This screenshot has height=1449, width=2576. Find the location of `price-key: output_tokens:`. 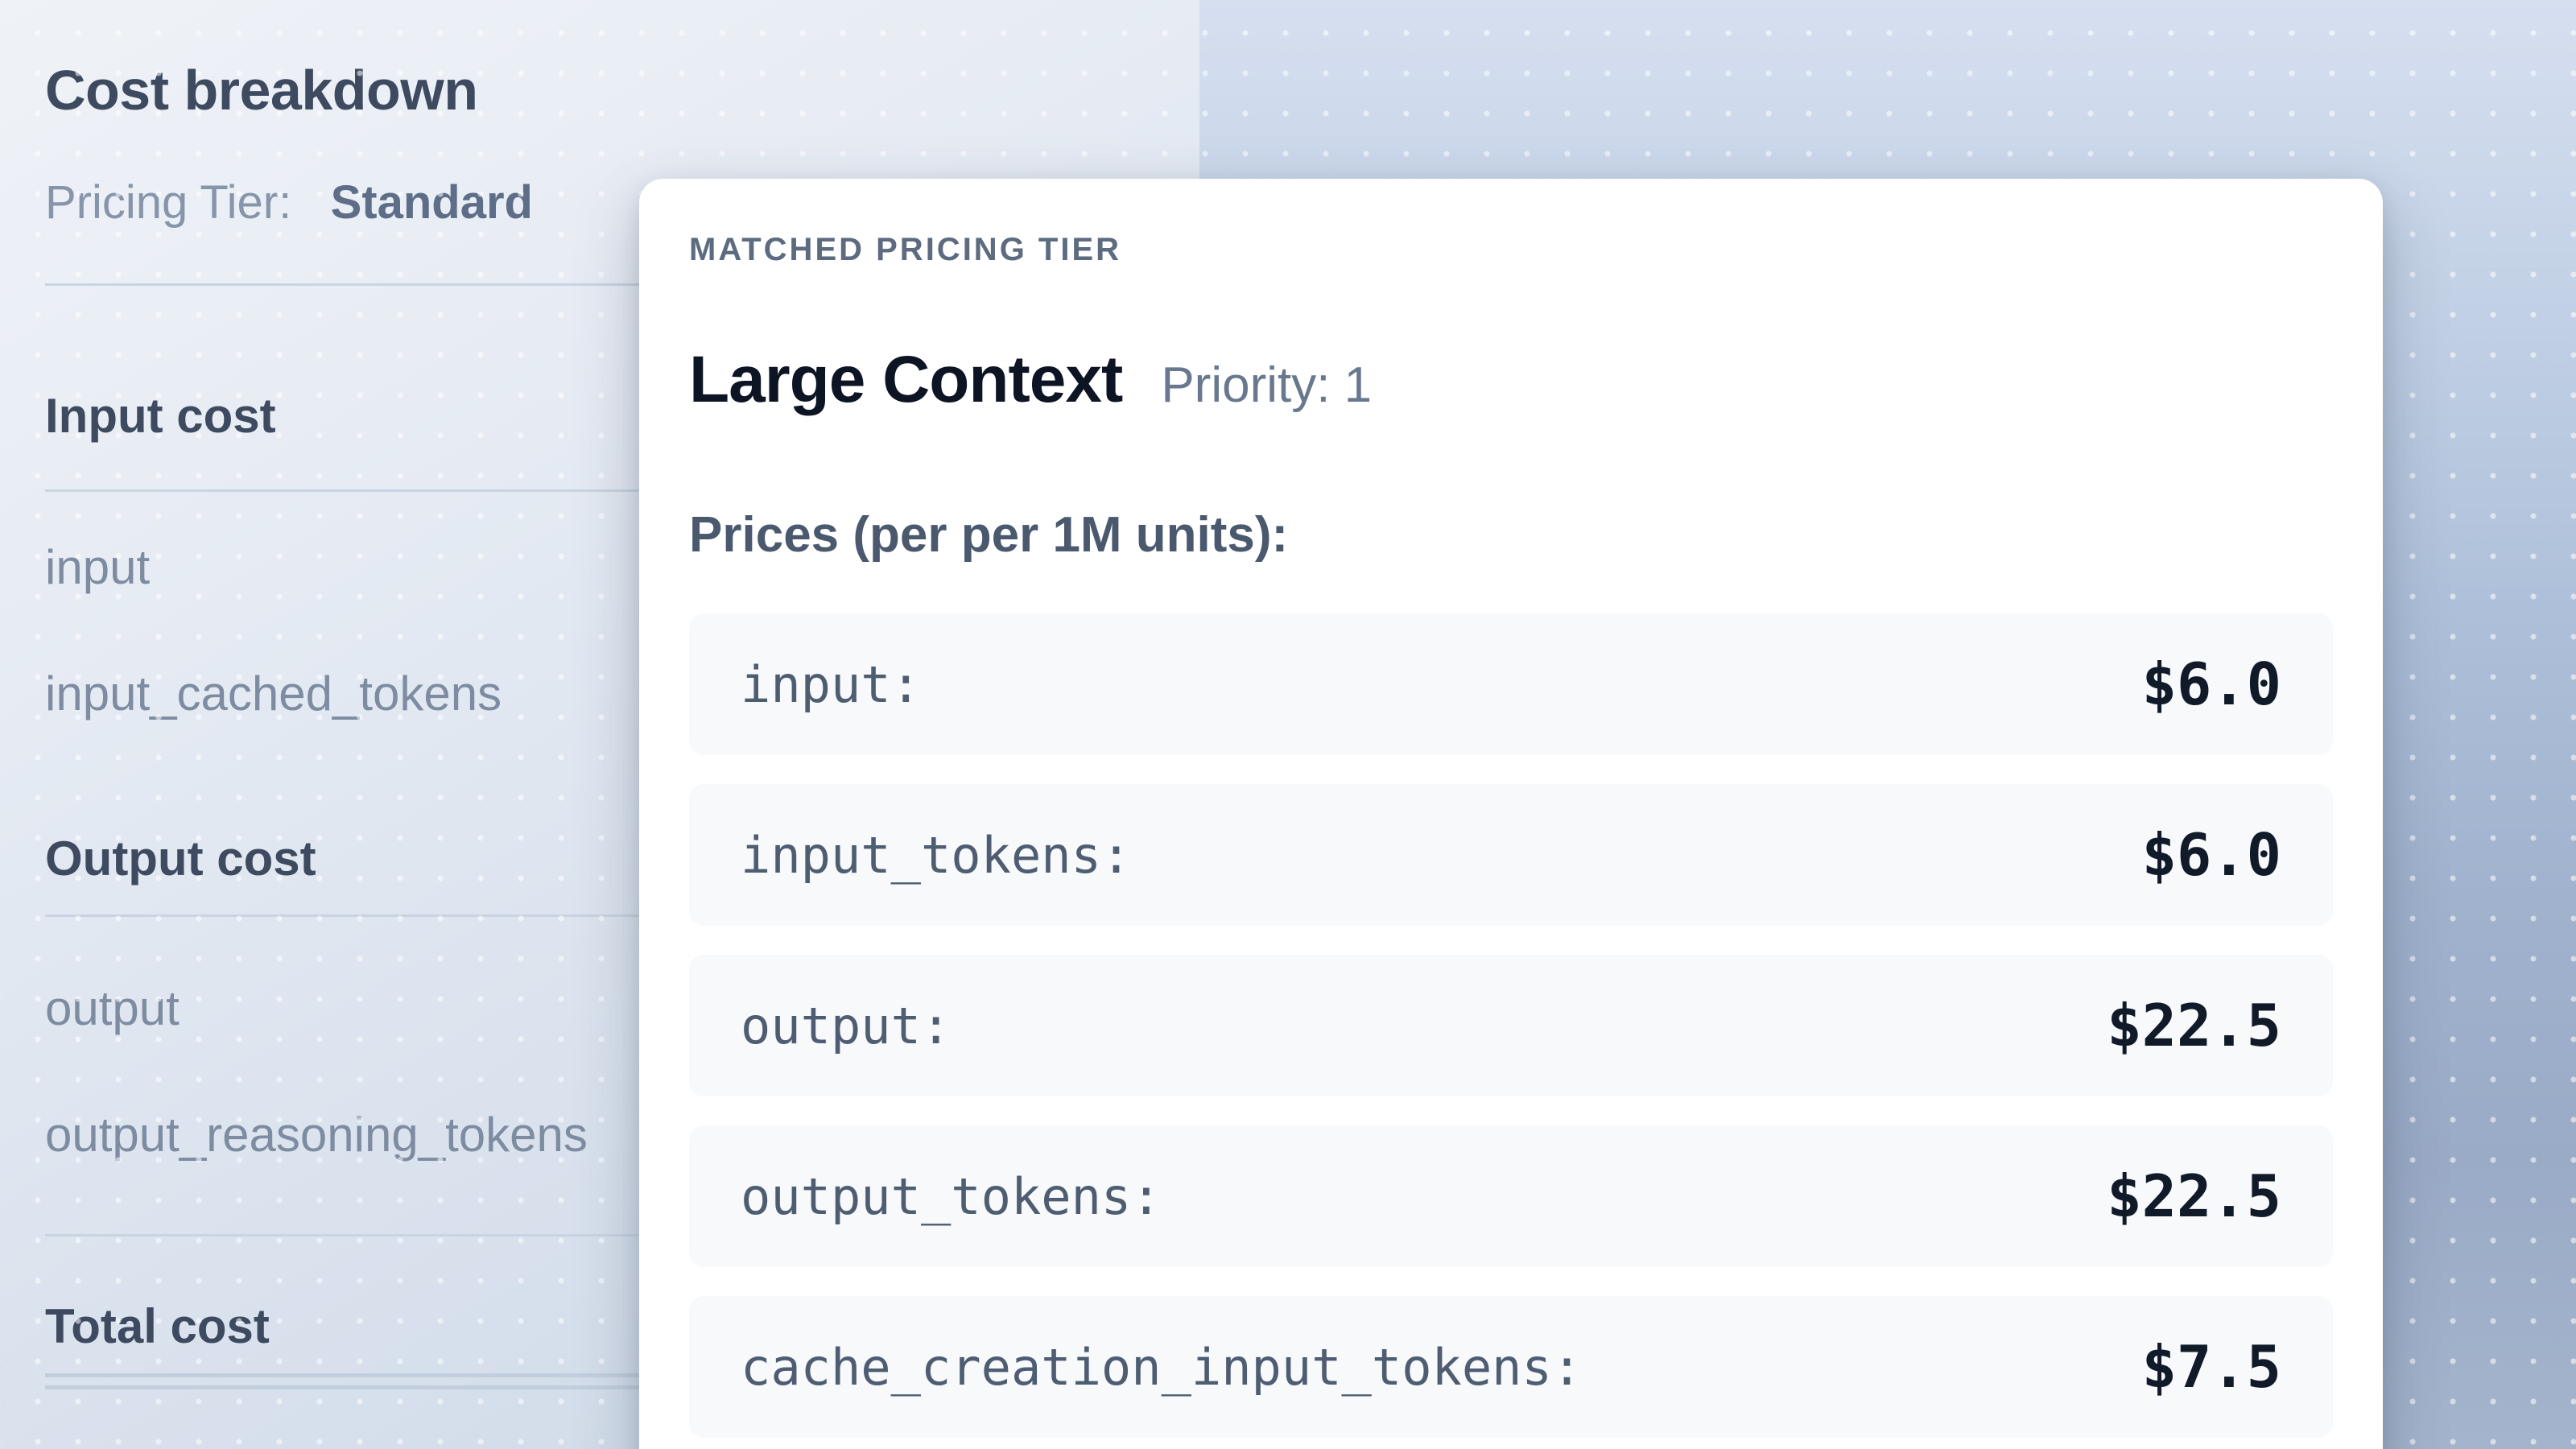

price-key: output_tokens: is located at coordinates (951, 1196).